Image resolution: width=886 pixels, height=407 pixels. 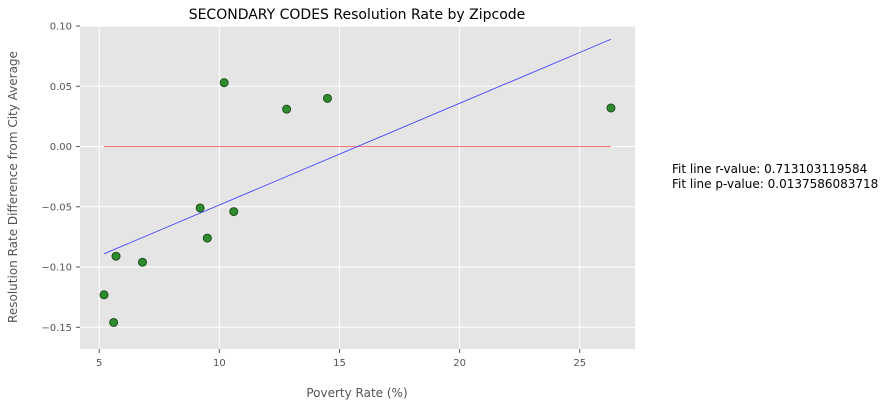 What do you see at coordinates (770, 169) in the screenshot?
I see `r-value-text: Fit line r-value: 0.713103119584` at bounding box center [770, 169].